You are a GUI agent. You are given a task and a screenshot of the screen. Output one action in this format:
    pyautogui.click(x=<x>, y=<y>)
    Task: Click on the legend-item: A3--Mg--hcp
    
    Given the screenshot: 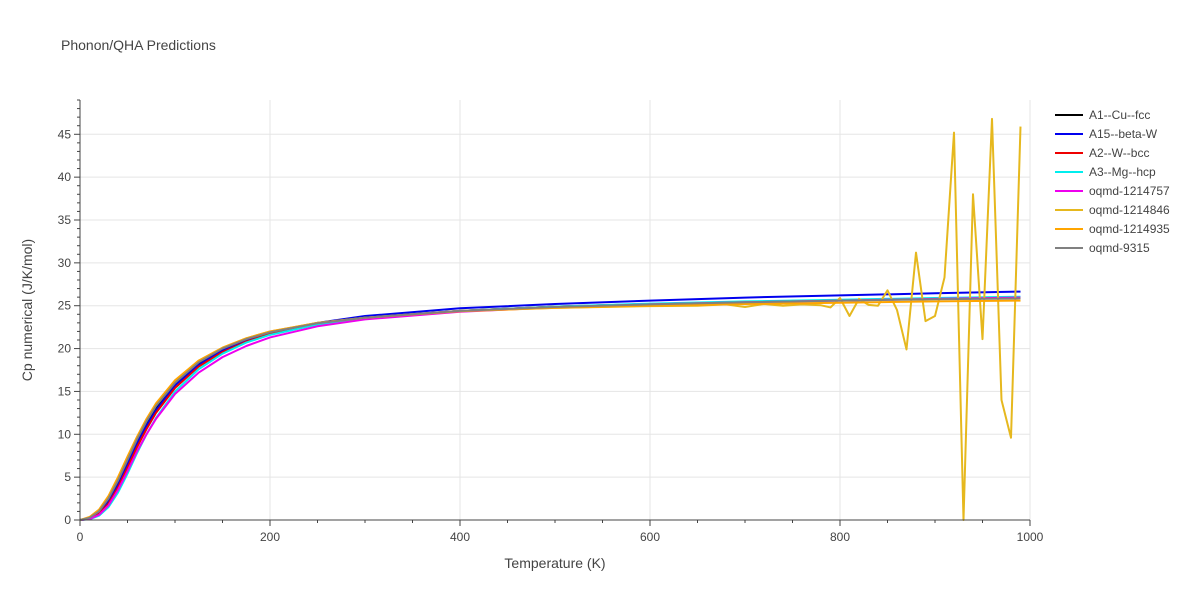 What is the action you would take?
    pyautogui.click(x=1105, y=172)
    